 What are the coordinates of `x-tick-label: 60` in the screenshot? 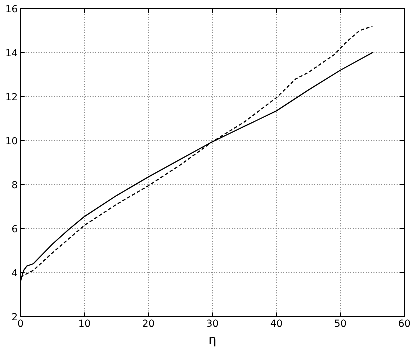 It's located at (404, 324).